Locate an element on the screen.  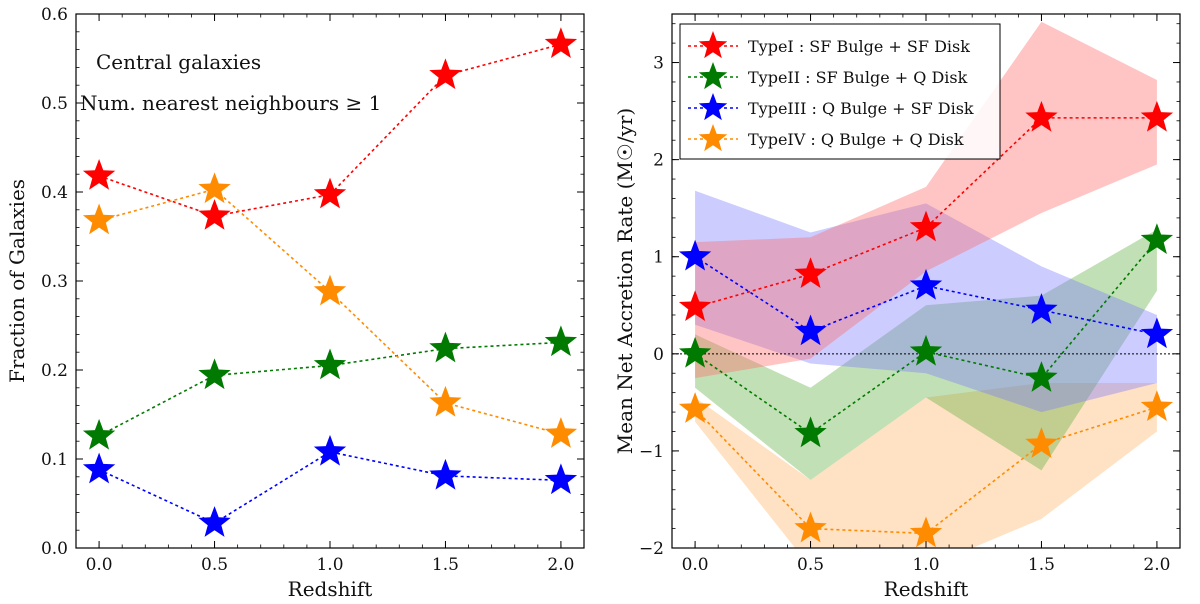
band-type-iv is located at coordinates (926, 465).